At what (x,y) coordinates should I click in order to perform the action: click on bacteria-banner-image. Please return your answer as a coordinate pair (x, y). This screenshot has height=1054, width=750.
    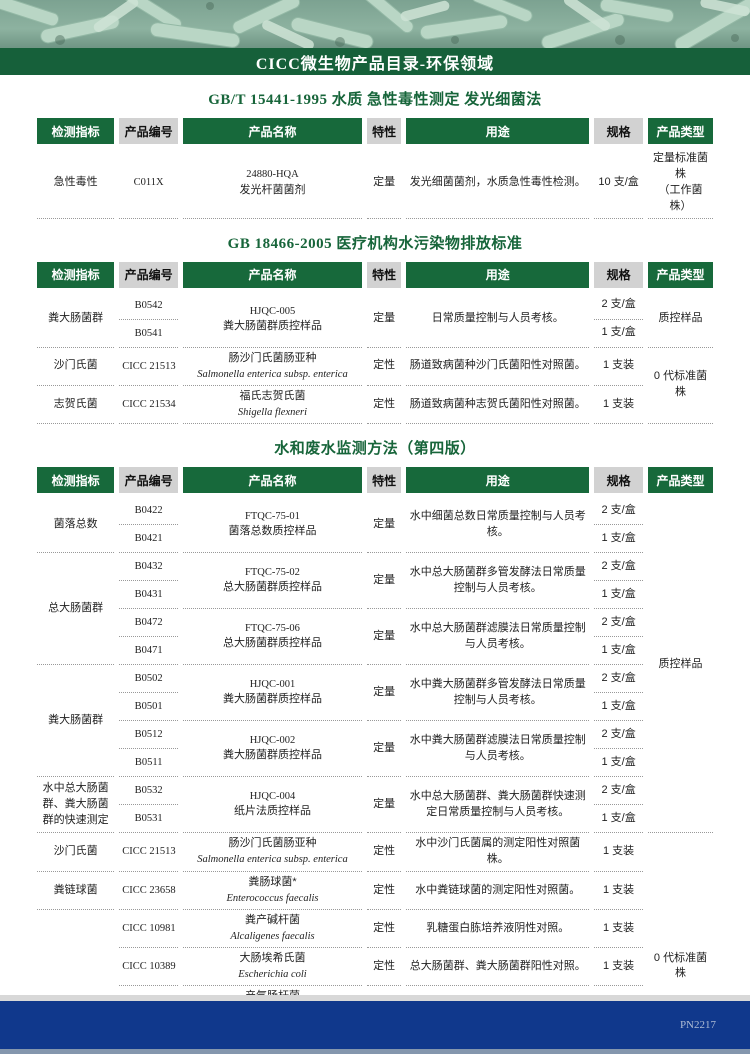
    Looking at the image, I should click on (375, 24).